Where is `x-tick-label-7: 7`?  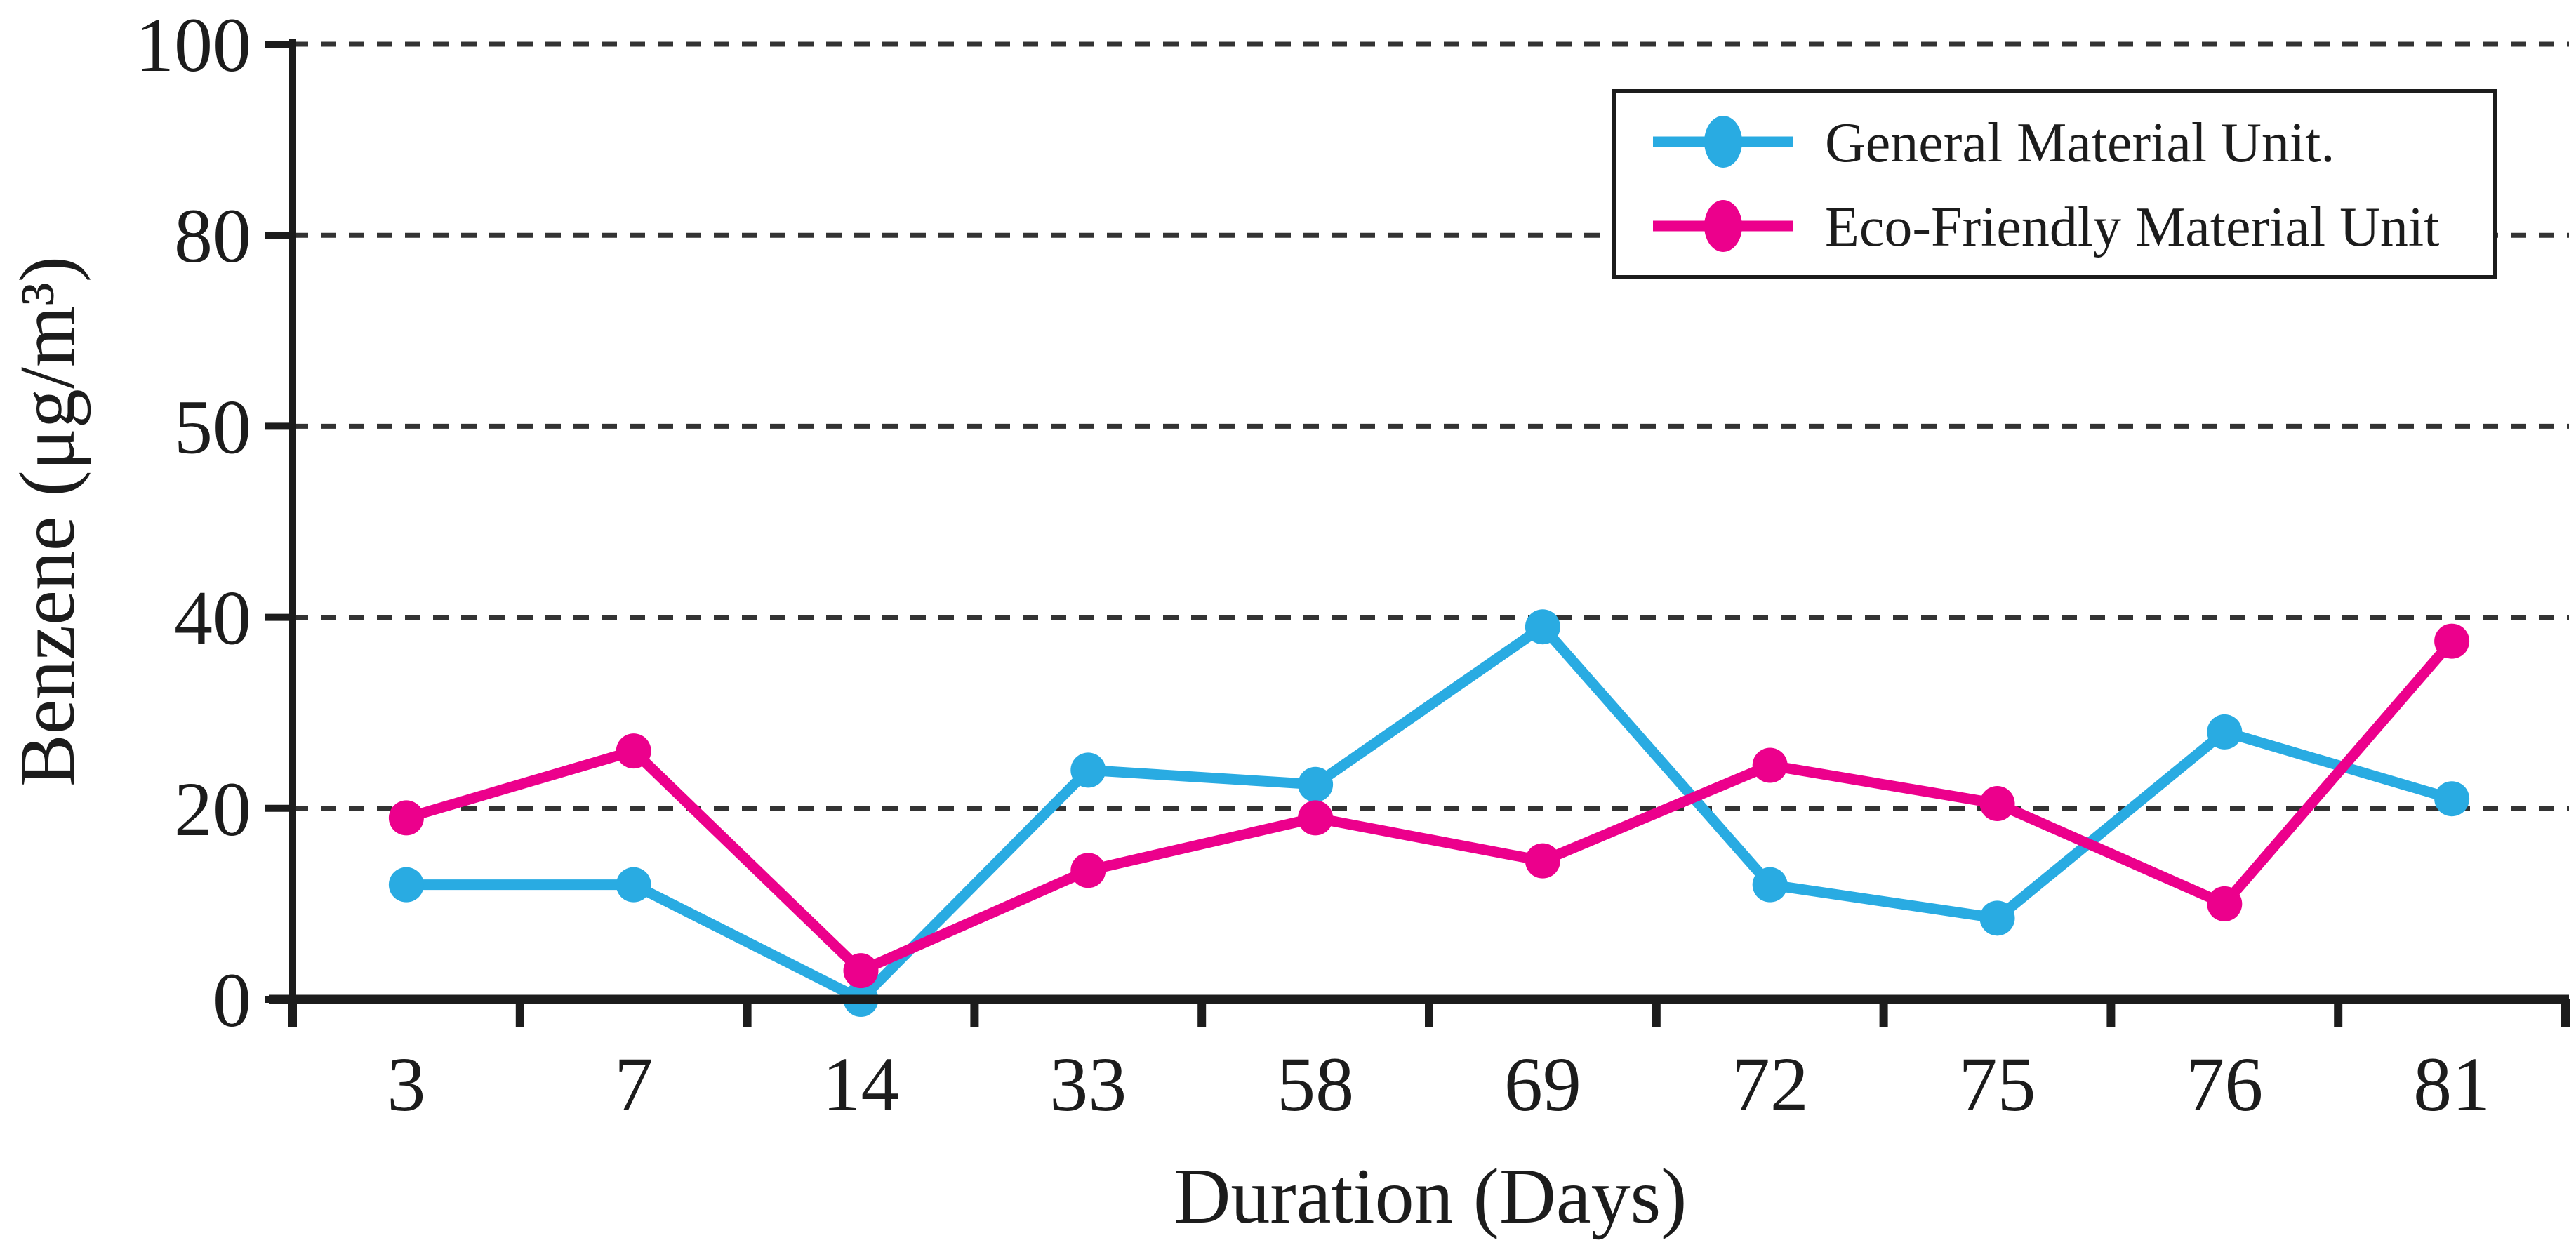
x-tick-label-7: 7 is located at coordinates (633, 1084).